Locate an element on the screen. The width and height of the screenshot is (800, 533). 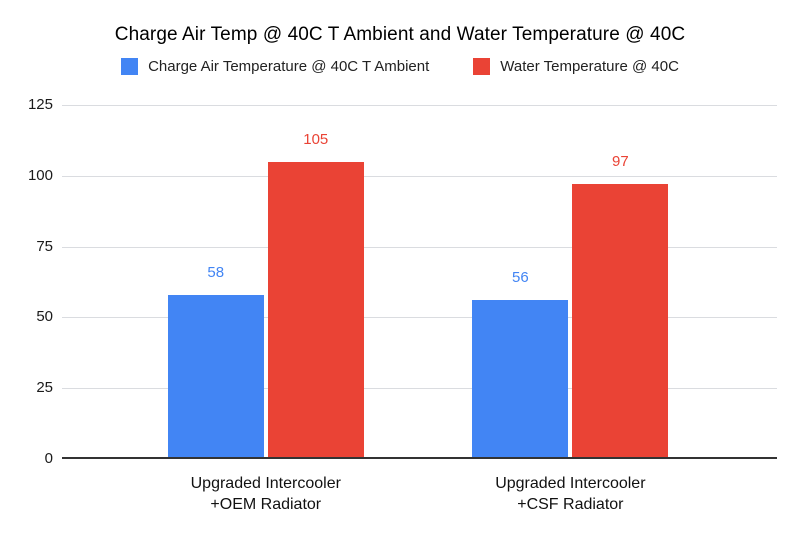
y-tick-label-125: 125 is located at coordinates (40, 104).